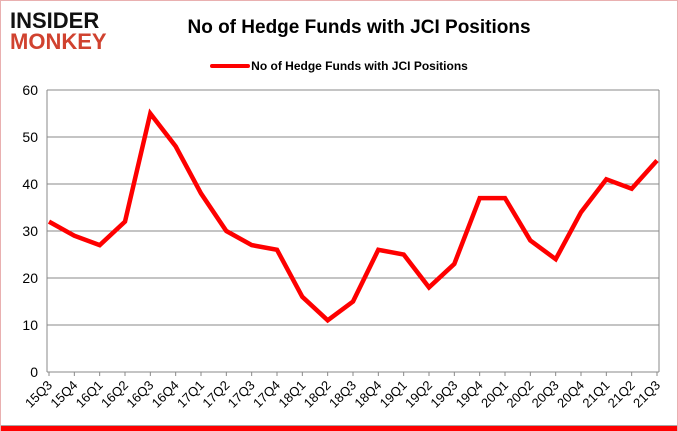 The height and width of the screenshot is (431, 678). What do you see at coordinates (30, 90) in the screenshot?
I see `y-axis-tick-label: 60` at bounding box center [30, 90].